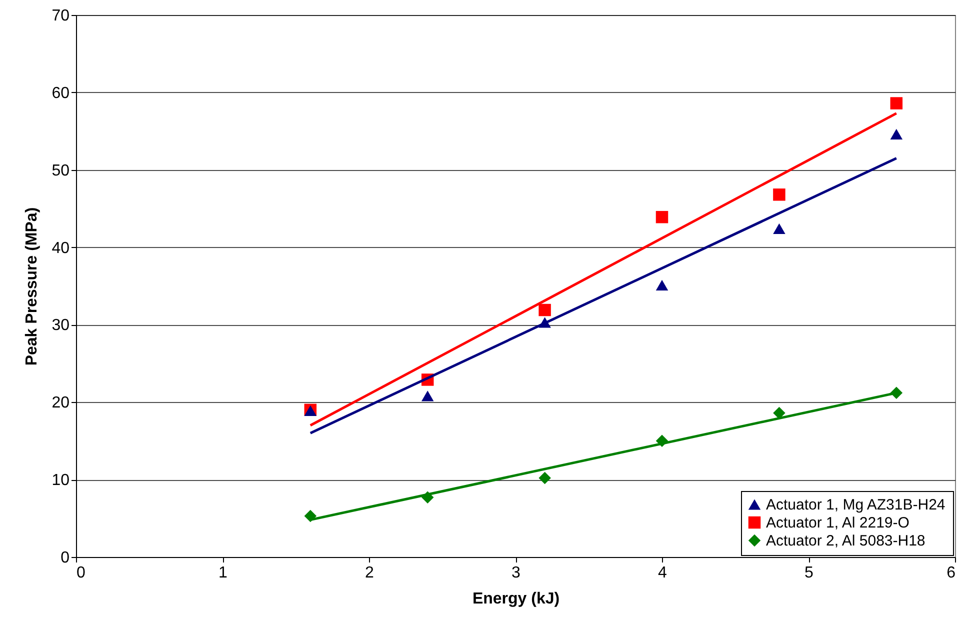  I want to click on x-axis-title: Energy (kJ), so click(516, 599).